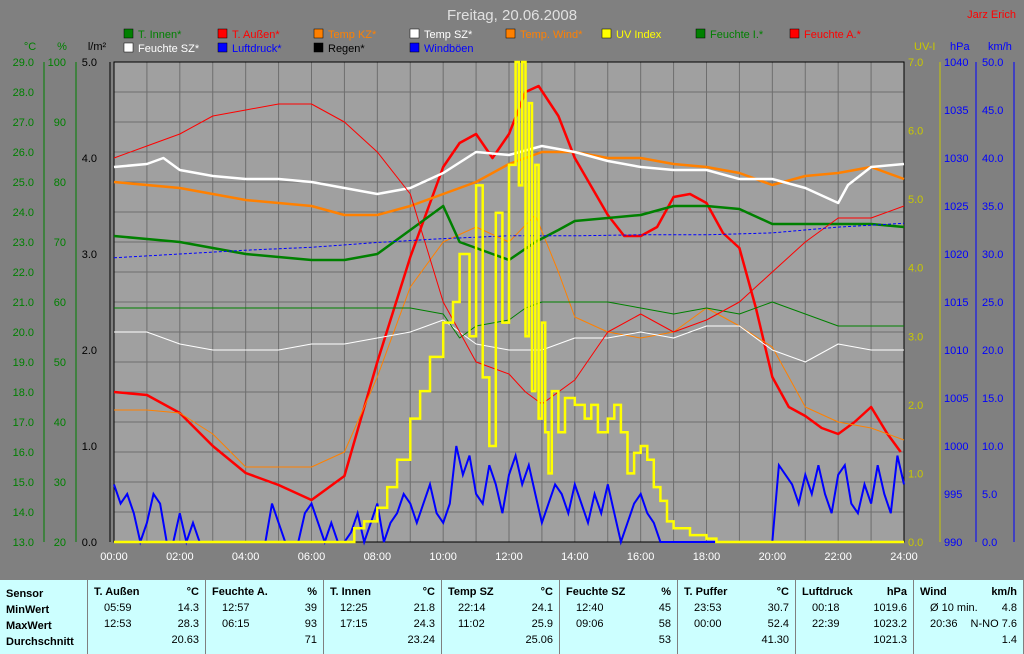 The height and width of the screenshot is (654, 1024). I want to click on stats-average: 71, so click(310, 640).